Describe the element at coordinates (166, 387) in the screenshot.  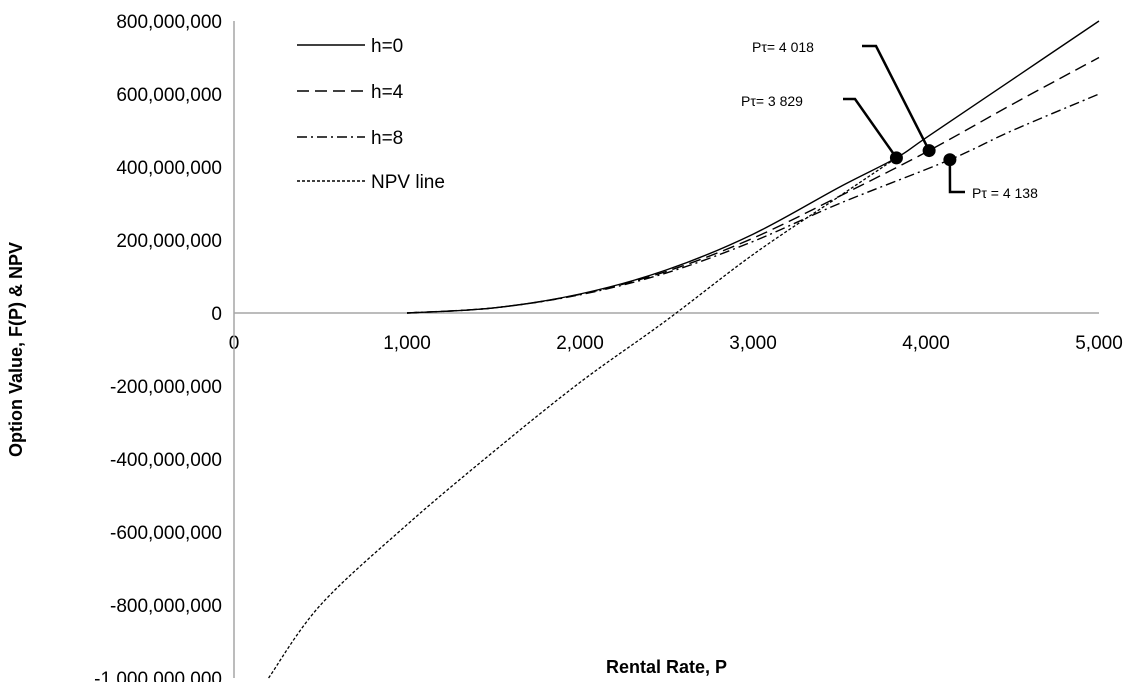
I see `y-tick-label: -200,000,000` at that location.